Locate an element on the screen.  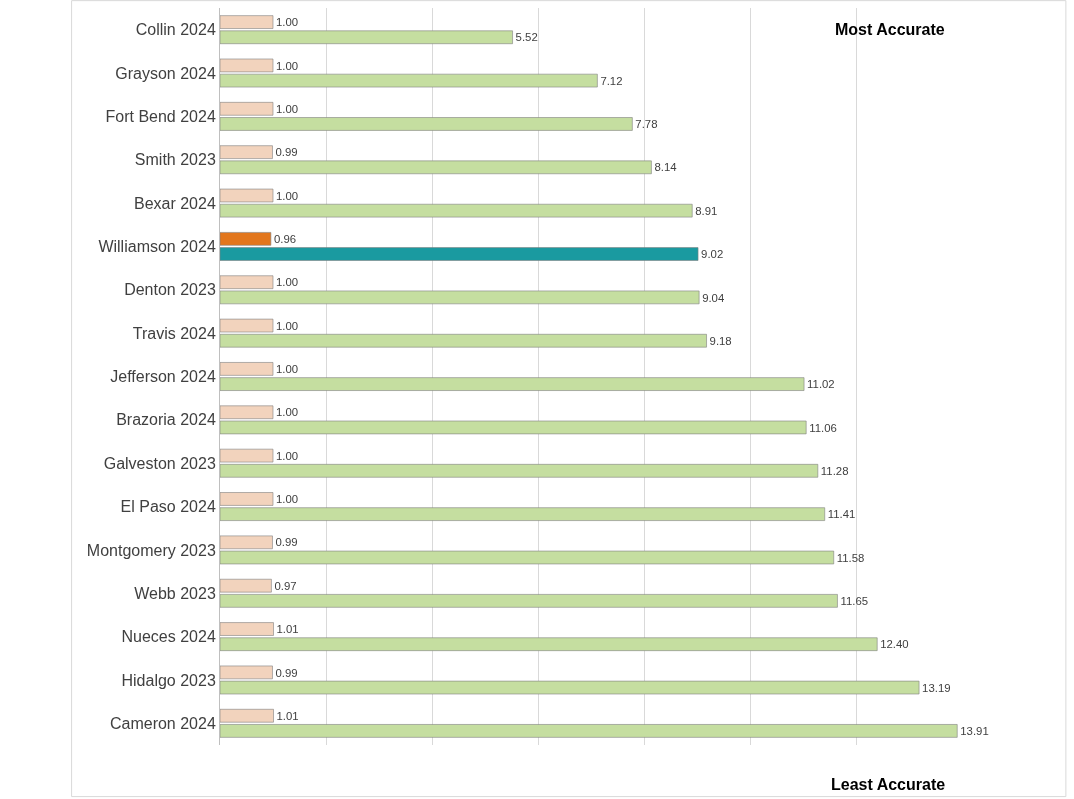
y-tick-label: Nueces 2024 is located at coordinates (168, 637).